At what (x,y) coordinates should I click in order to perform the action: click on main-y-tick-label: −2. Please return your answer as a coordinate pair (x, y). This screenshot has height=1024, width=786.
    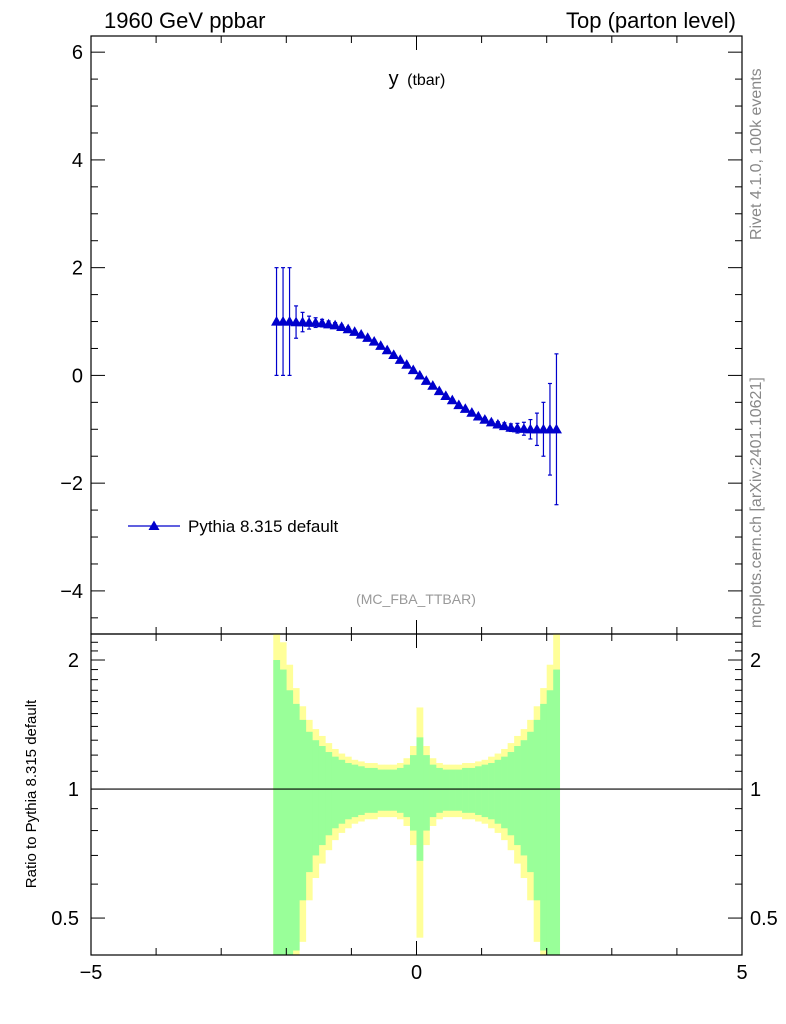
    Looking at the image, I should click on (71, 484).